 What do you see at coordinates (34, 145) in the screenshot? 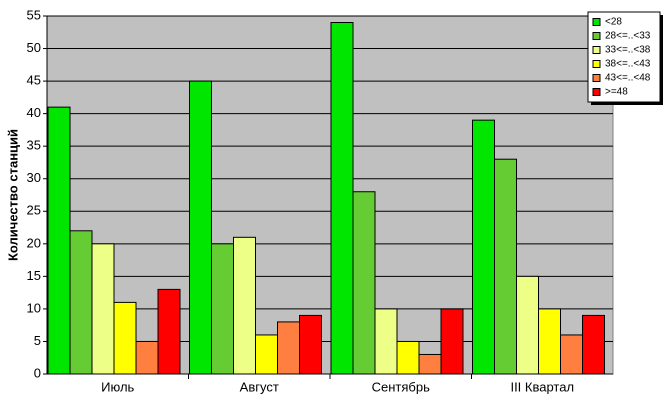
I see `y-tick-label: 35` at bounding box center [34, 145].